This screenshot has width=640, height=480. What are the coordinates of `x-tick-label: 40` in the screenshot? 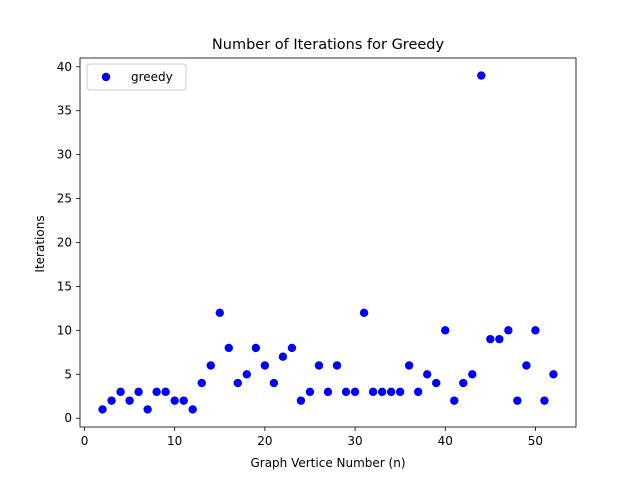 It's located at (445, 441).